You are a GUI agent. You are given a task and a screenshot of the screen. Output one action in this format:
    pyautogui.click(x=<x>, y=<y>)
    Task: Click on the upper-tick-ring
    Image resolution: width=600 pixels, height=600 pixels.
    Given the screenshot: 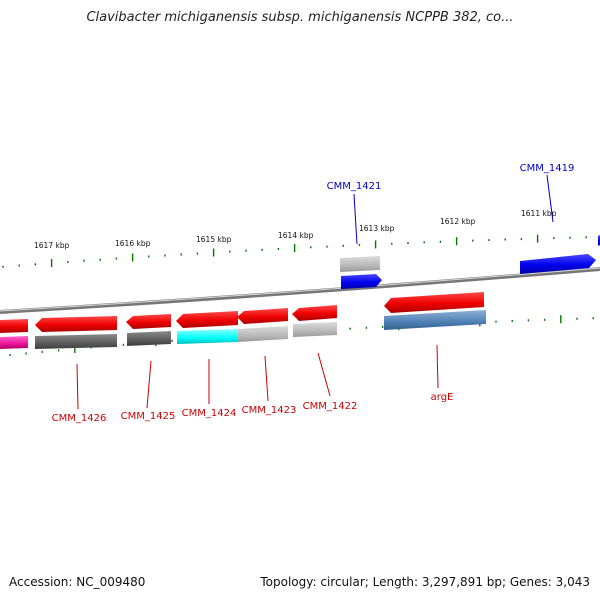 What is the action you would take?
    pyautogui.click(x=294, y=251)
    